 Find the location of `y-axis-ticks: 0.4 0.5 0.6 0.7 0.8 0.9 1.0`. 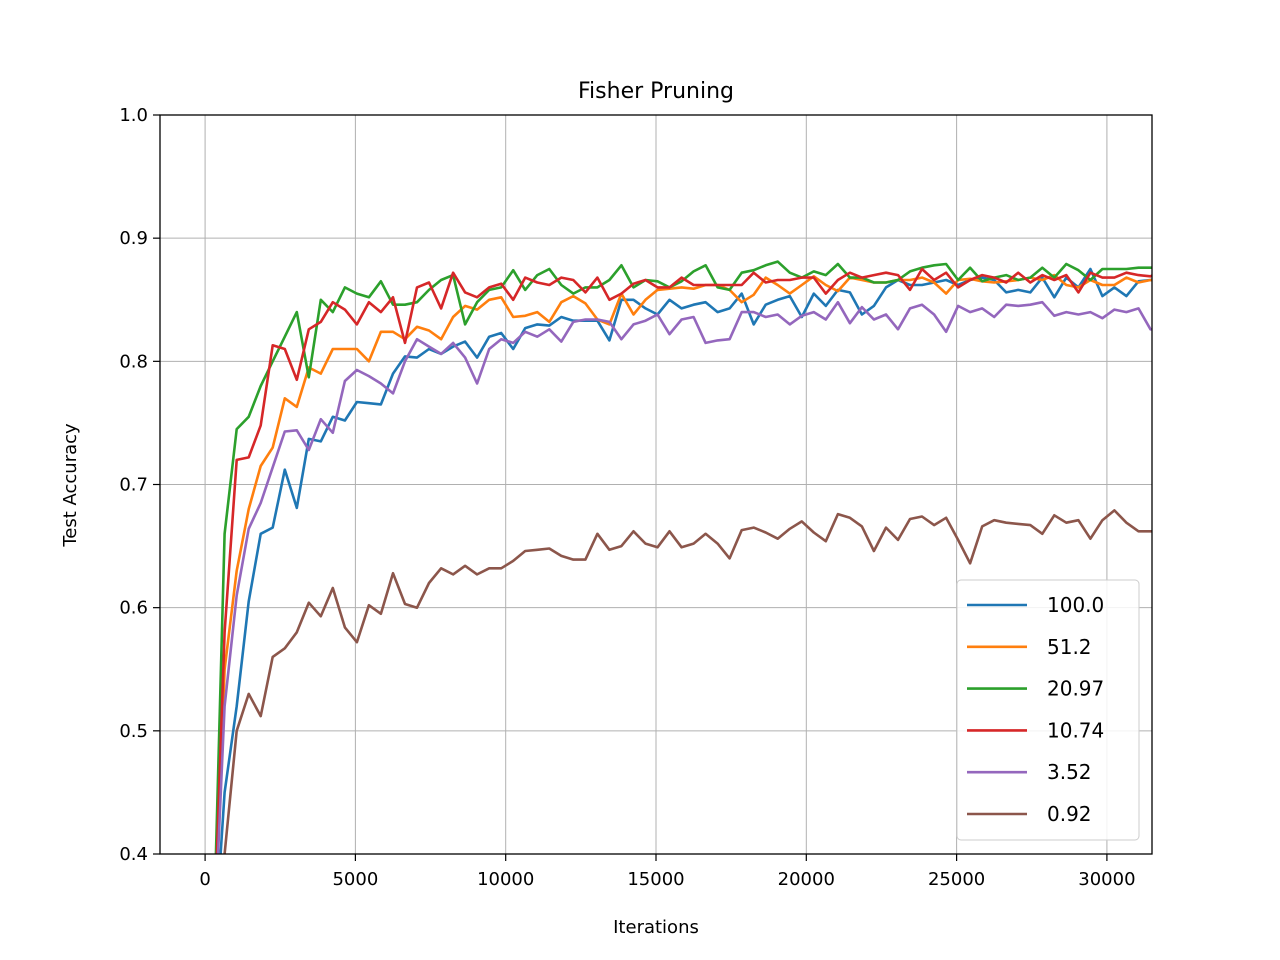

y-axis-ticks: 0.4 0.5 0.6 0.7 0.8 0.9 1.0 is located at coordinates (139, 485).